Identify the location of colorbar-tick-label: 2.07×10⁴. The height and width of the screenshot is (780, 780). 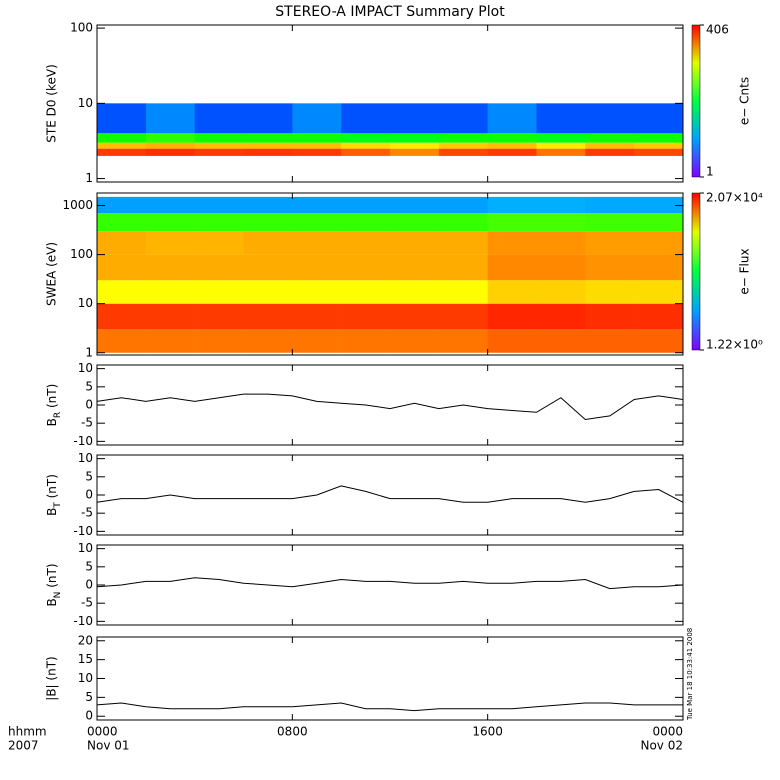
(734, 198).